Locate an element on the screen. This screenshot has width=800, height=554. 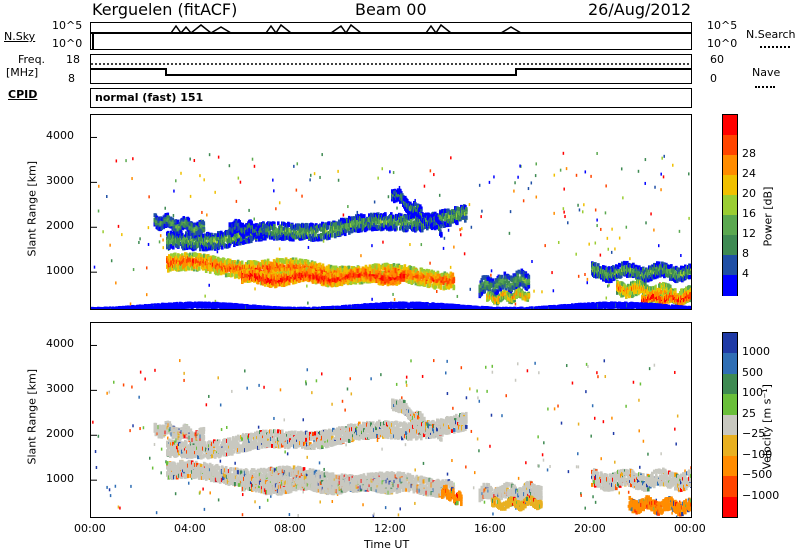
station-title: Kerguelen (fitACF) is located at coordinates (165, 9).